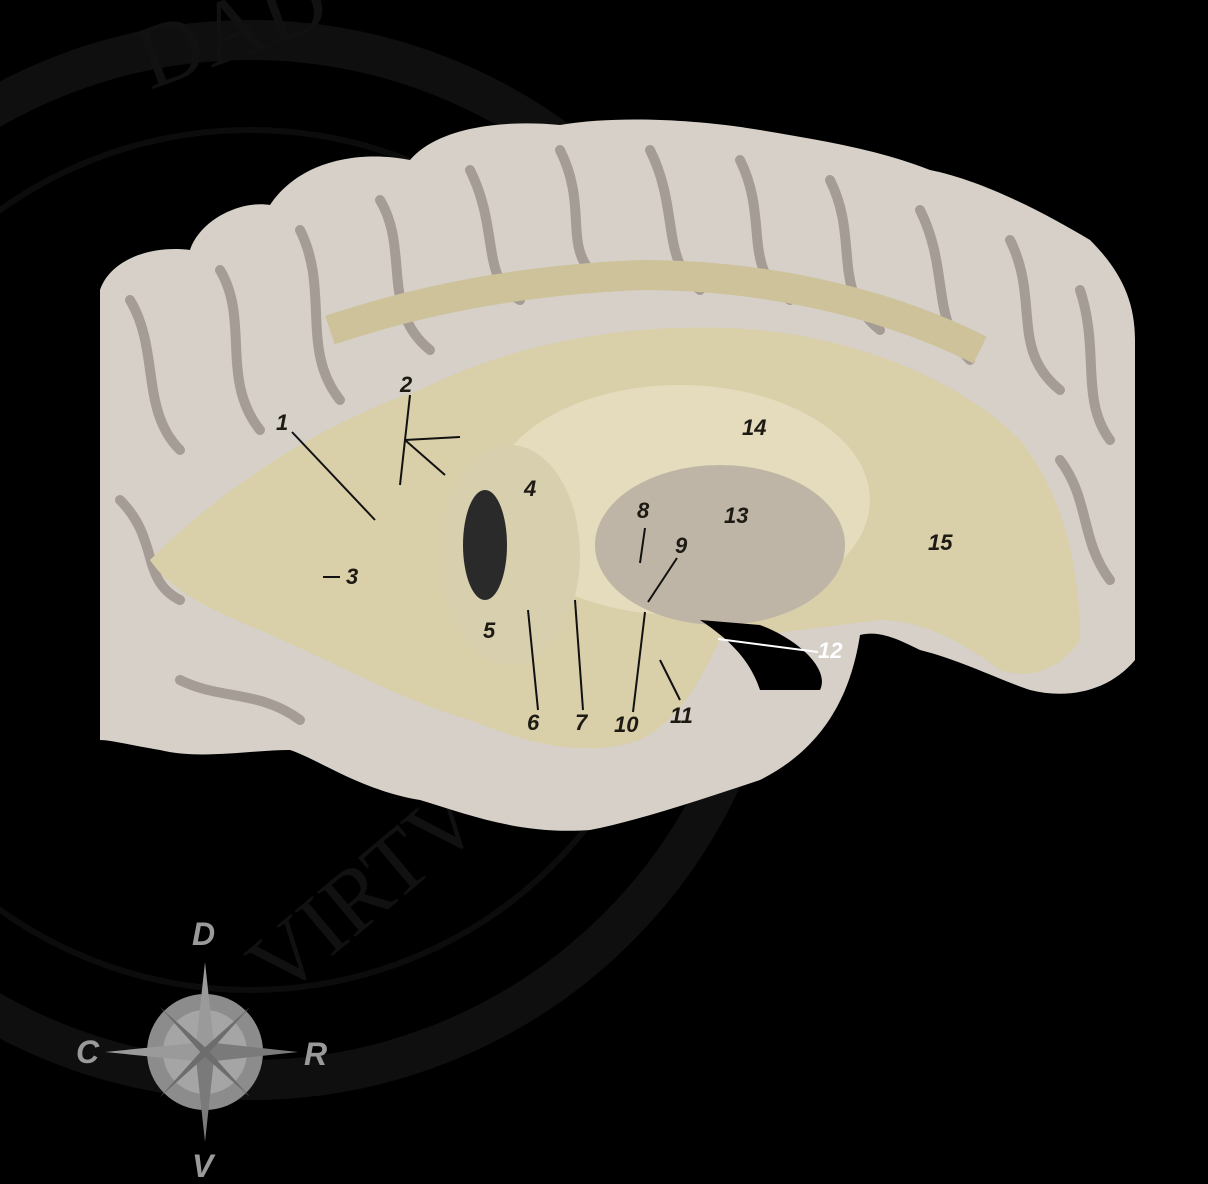 This screenshot has width=1208, height=1184. Describe the element at coordinates (643, 510) in the screenshot. I see `label-8: 8` at that location.